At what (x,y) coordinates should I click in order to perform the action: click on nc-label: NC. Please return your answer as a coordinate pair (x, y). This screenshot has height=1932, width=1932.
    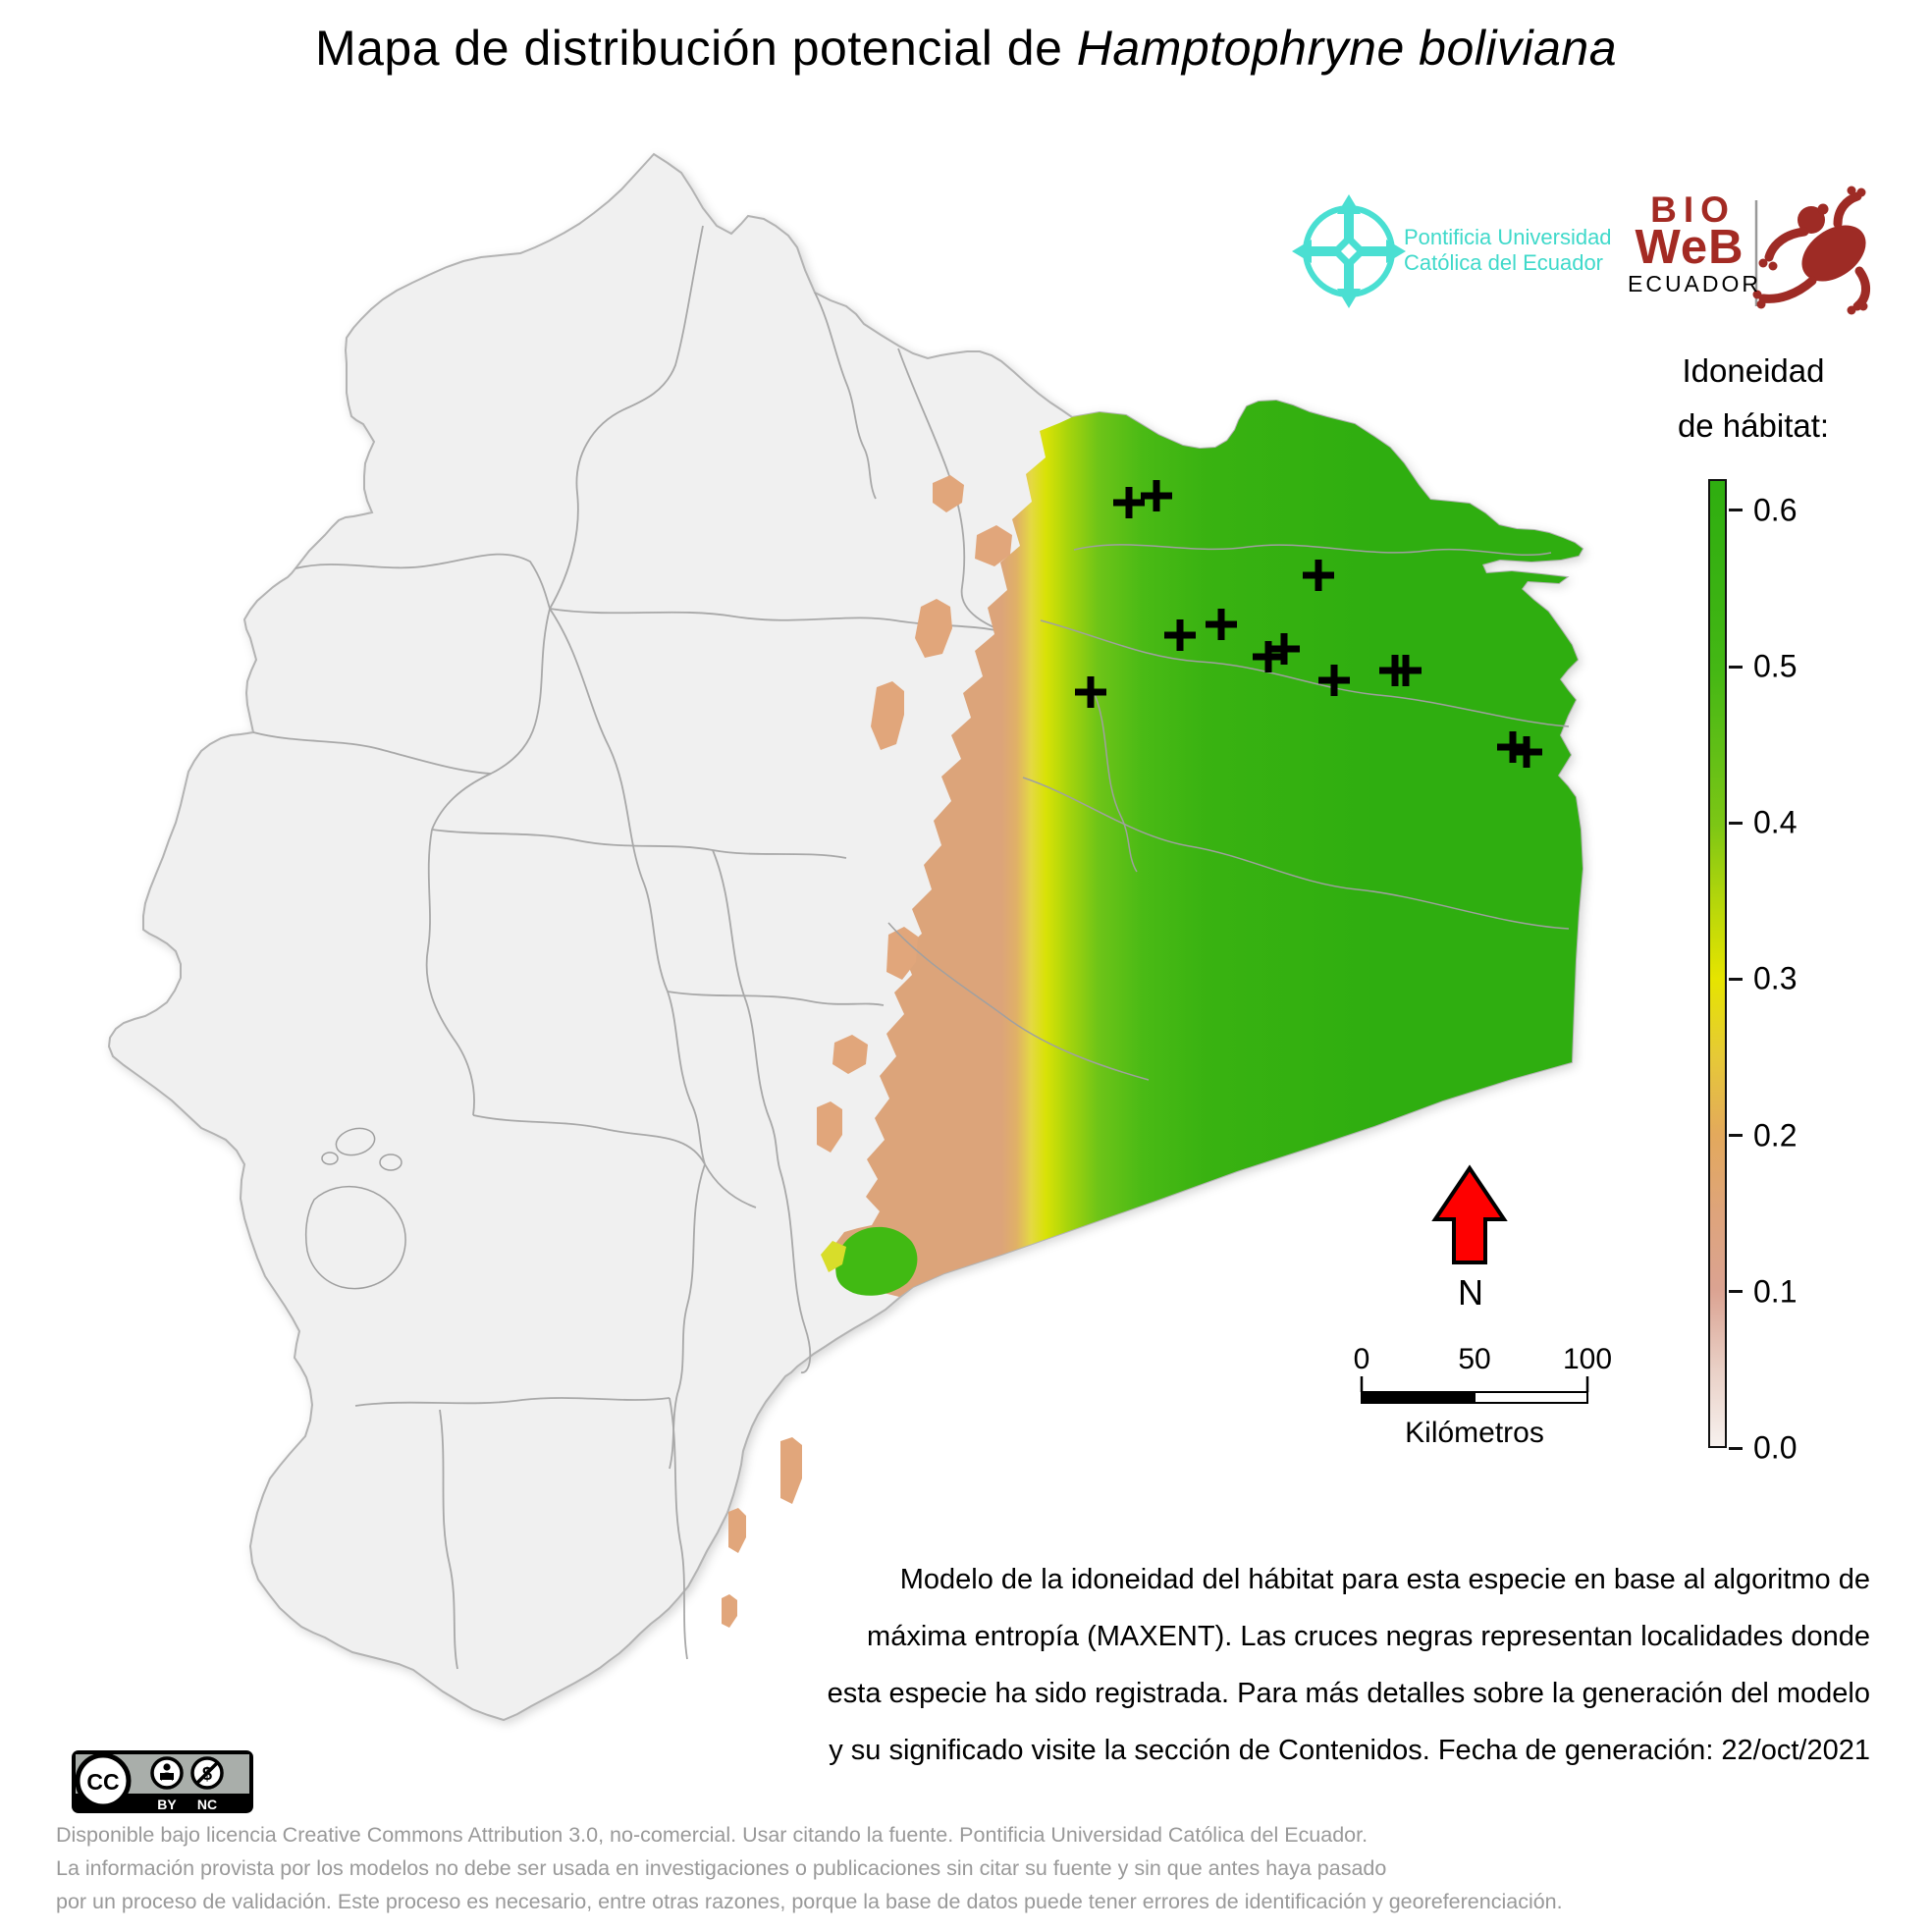
    Looking at the image, I should click on (207, 1804).